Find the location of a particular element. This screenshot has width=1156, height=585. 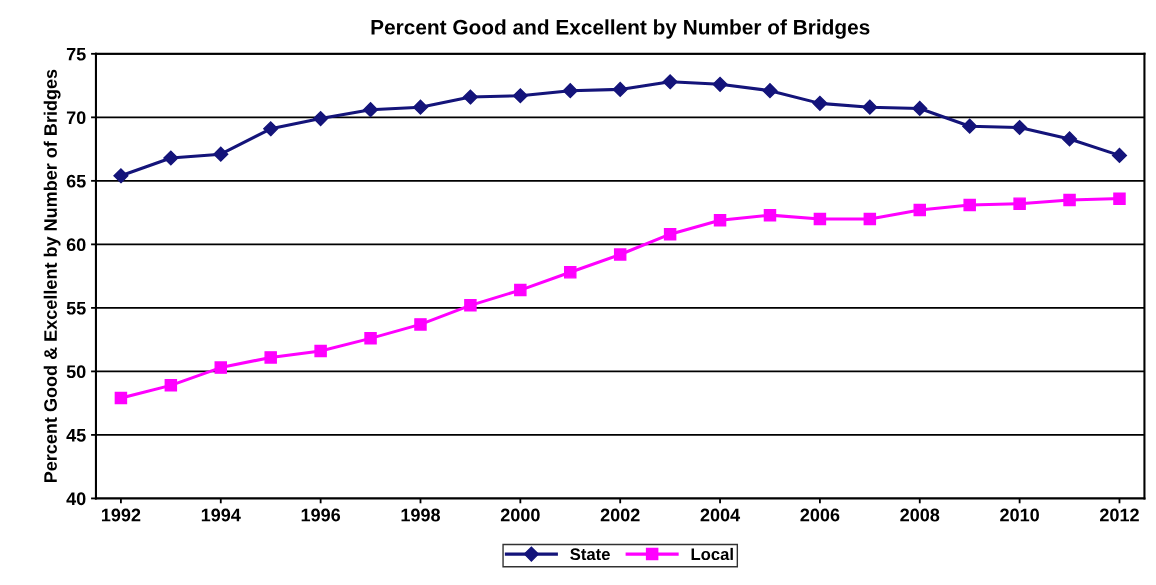

x-tick-label: 2000 is located at coordinates (520, 515).